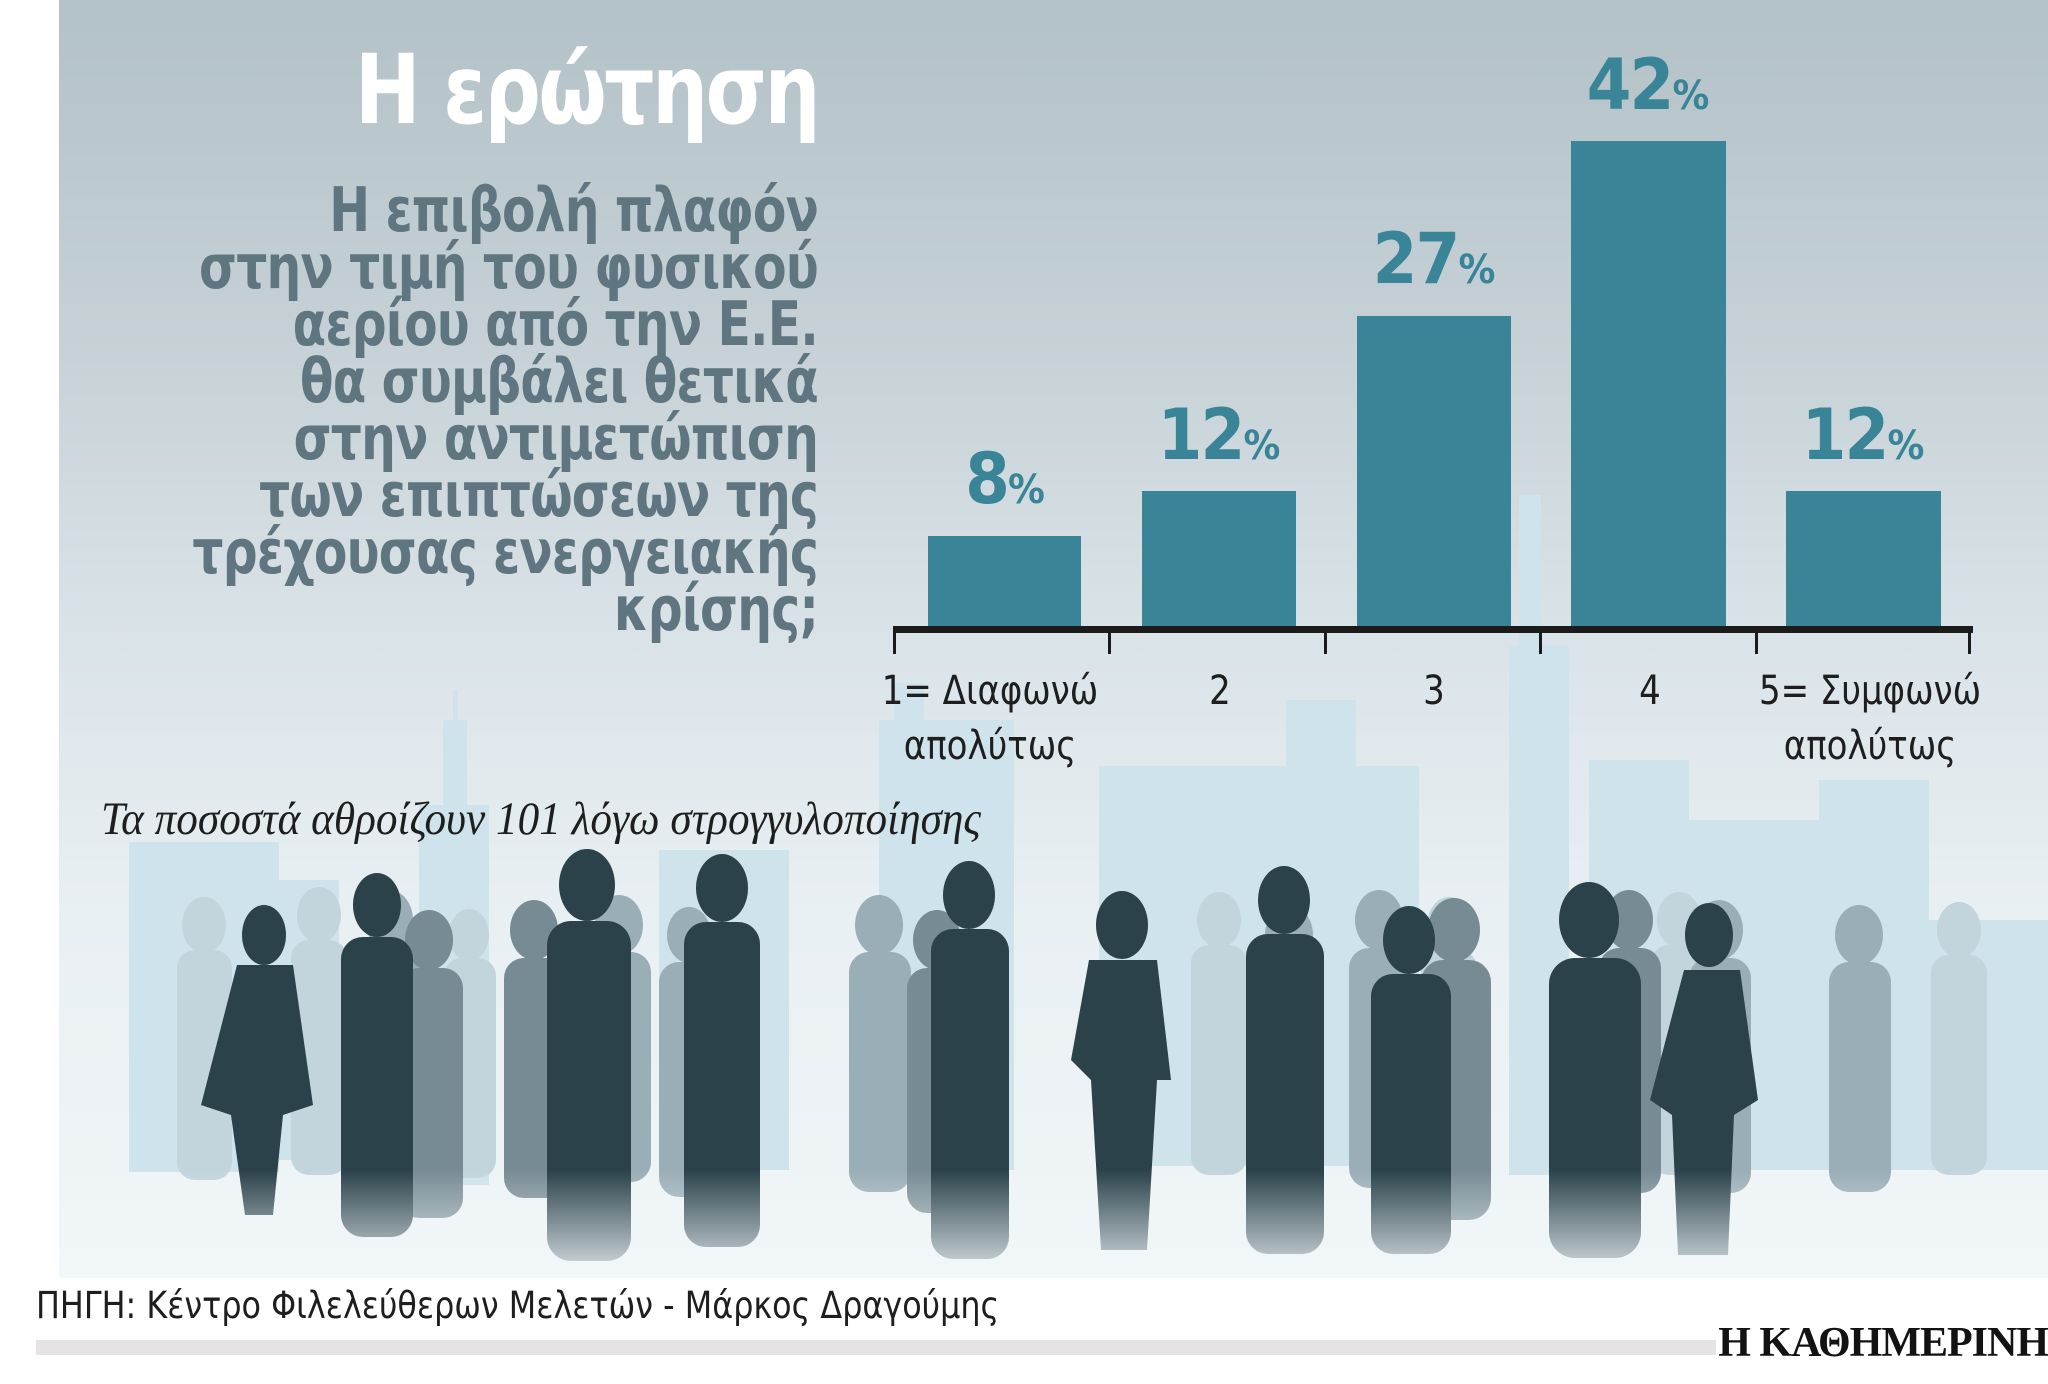 Image resolution: width=2048 pixels, height=1384 pixels. I want to click on footer-divider, so click(876, 1347).